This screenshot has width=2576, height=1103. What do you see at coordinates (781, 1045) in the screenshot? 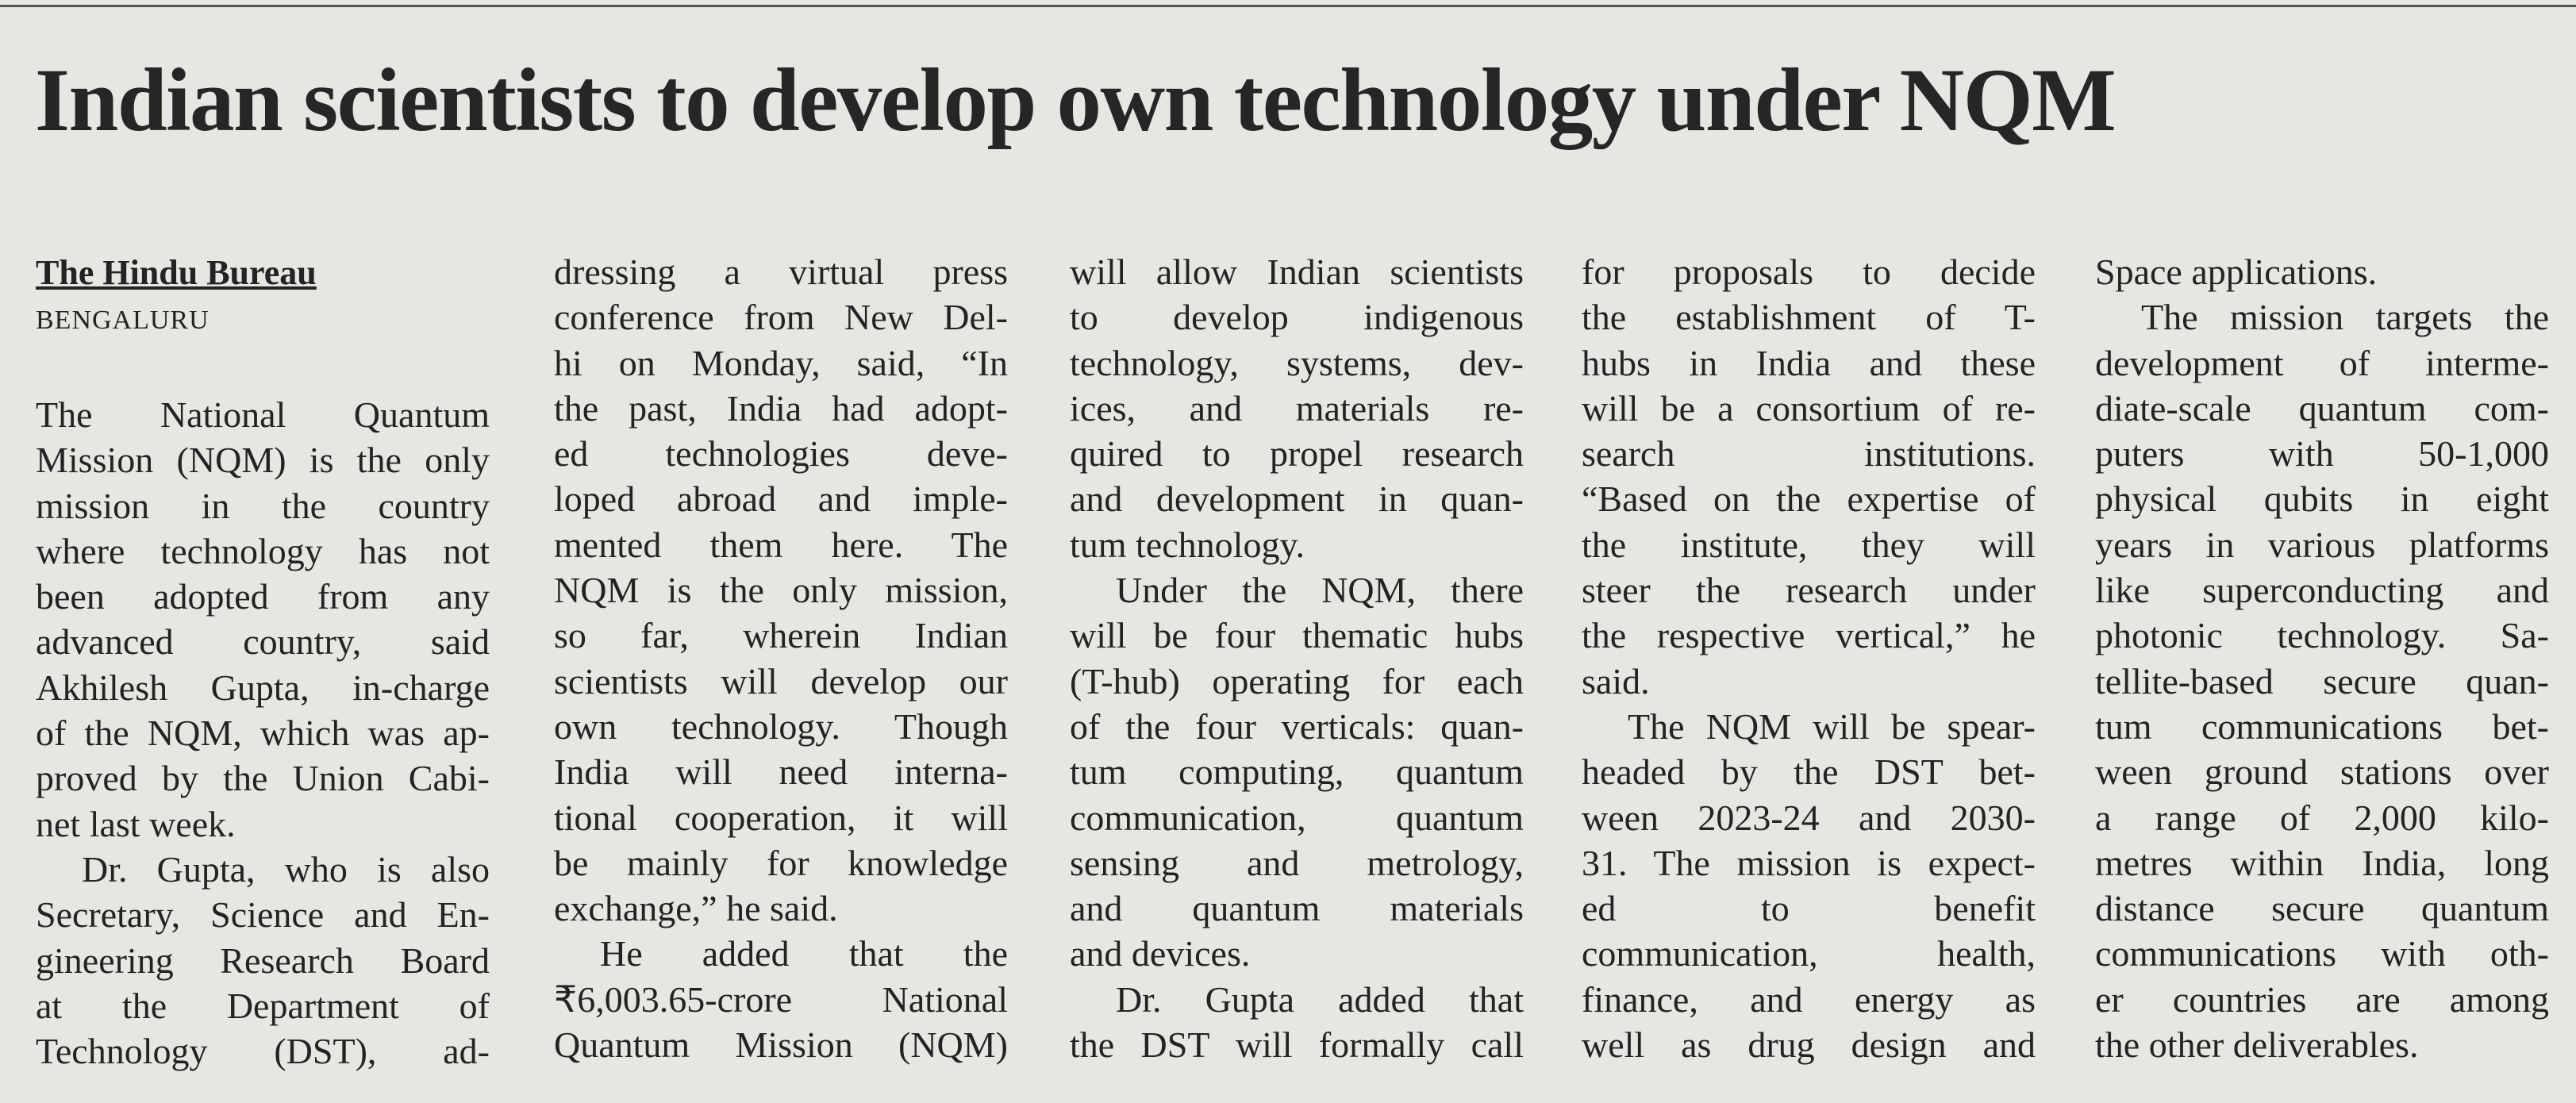
I see `text-line: Quantum Mission (NQM)` at bounding box center [781, 1045].